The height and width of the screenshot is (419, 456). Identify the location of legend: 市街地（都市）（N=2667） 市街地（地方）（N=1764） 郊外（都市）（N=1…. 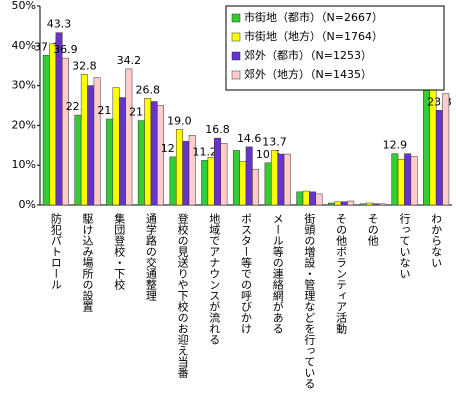
(335, 48).